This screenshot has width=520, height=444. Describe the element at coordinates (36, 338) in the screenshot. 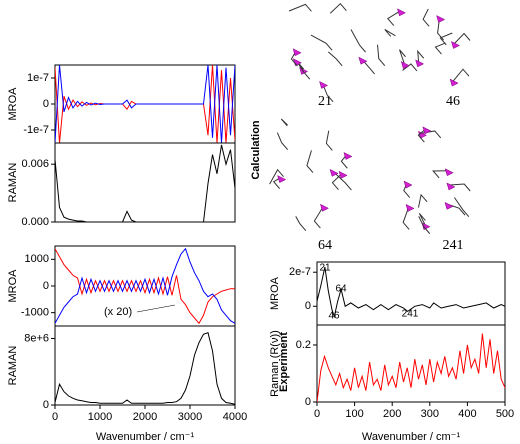

I see `y-tick-label: 8e+6` at that location.